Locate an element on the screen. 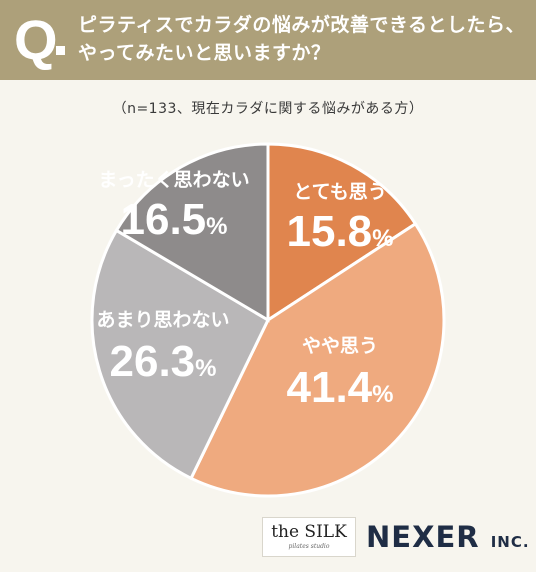 Image resolution: width=536 pixels, height=572 pixels. question-header: Q ピラティスでカラダの悩みが改善できるとしたら、 やってみたいと思いますか？ is located at coordinates (268, 40).